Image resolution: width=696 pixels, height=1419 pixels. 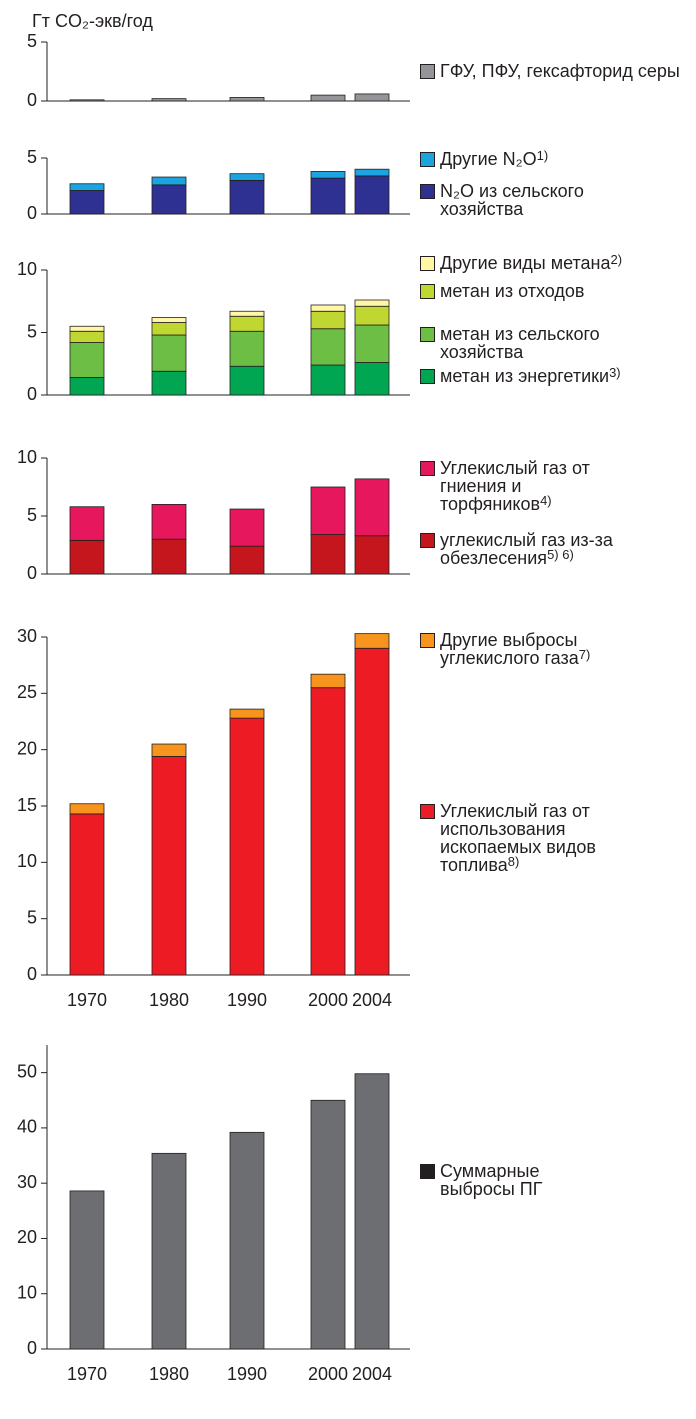 I want to click on legend-note: 1), so click(x=542, y=155).